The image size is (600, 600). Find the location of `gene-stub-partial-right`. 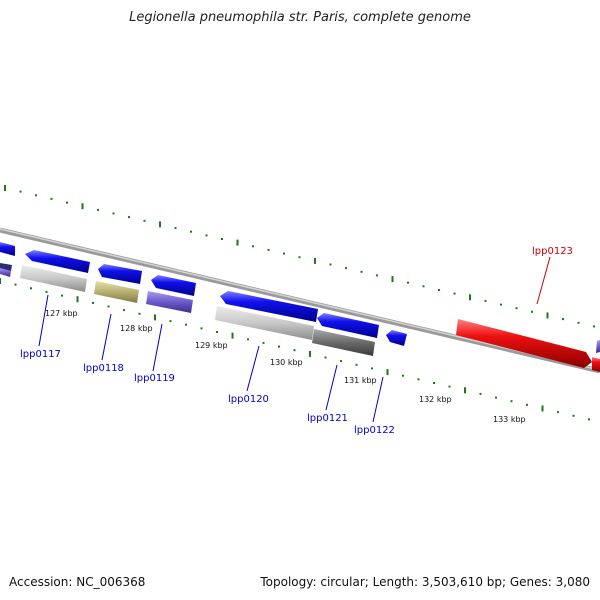

gene-stub-partial-right is located at coordinates (598, 346).